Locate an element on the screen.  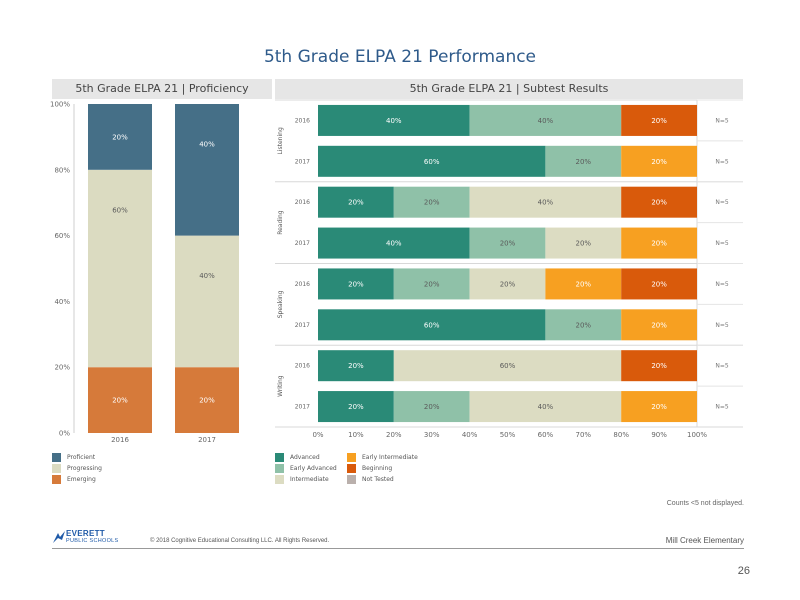
proficiency-y-tick: 100% is located at coordinates (60, 105).